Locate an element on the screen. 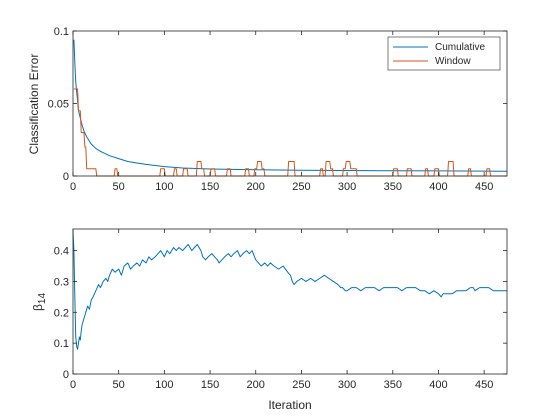 The height and width of the screenshot is (420, 560). bottom-ytick-label: 0.4 is located at coordinates (61, 252).